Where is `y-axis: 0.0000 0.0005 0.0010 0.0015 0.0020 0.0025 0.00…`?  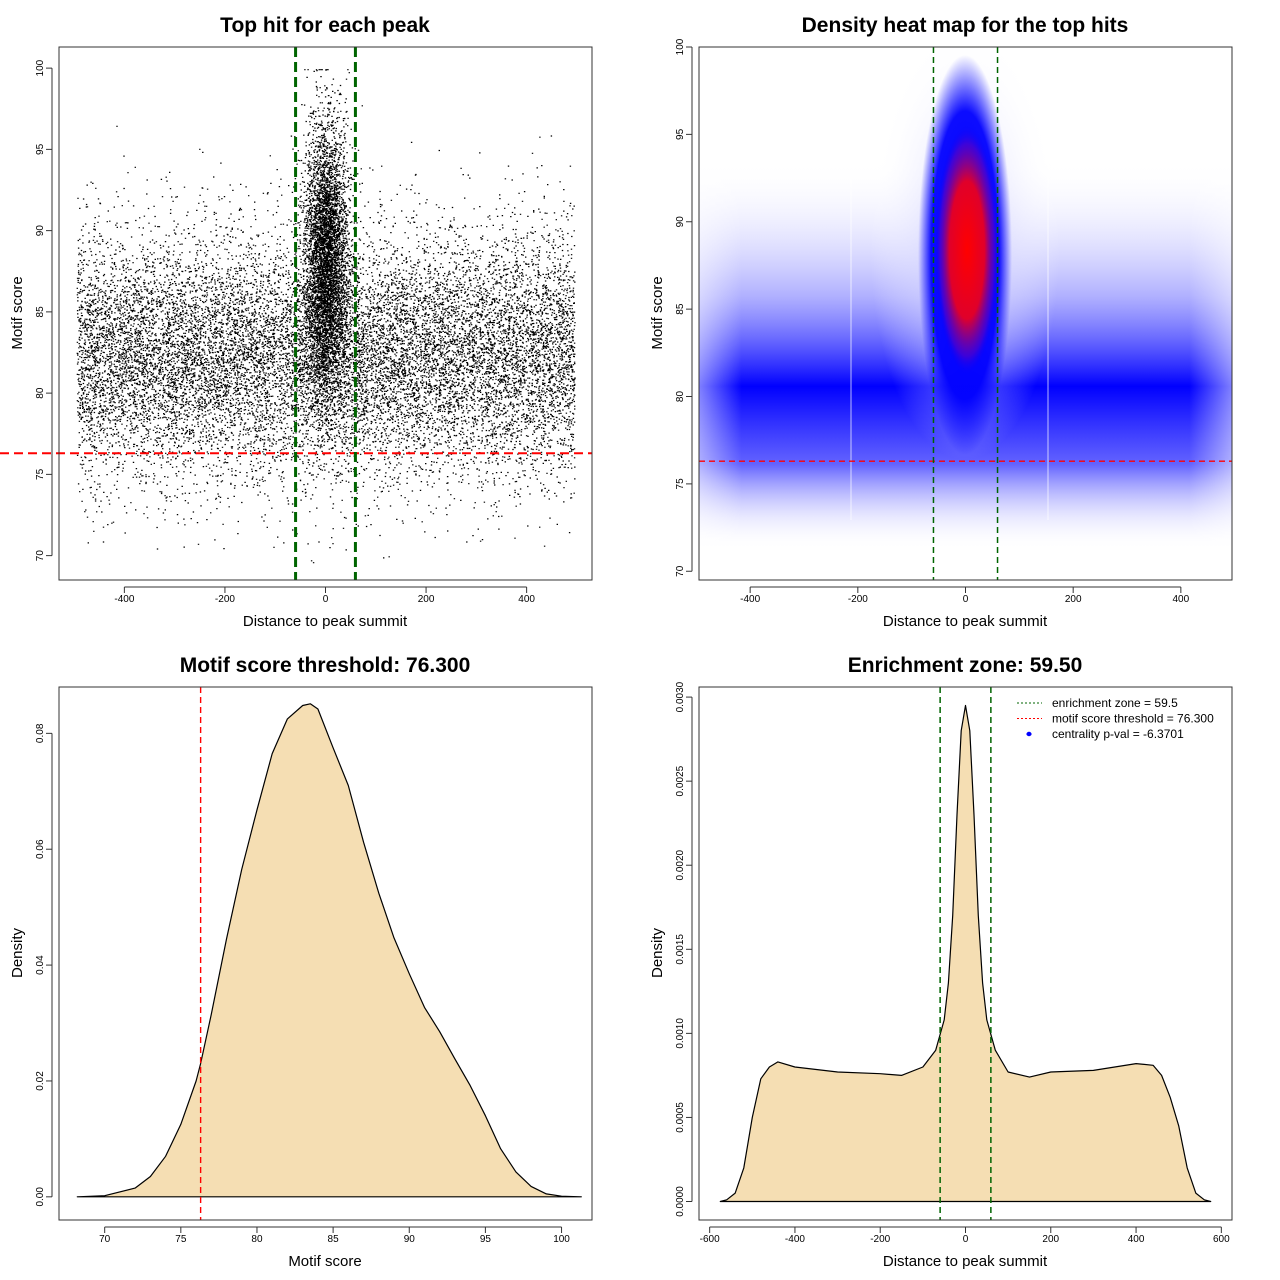 y-axis: 0.0000 0.0005 0.0010 0.0015 0.0020 0.0025 0.00… is located at coordinates (684, 949).